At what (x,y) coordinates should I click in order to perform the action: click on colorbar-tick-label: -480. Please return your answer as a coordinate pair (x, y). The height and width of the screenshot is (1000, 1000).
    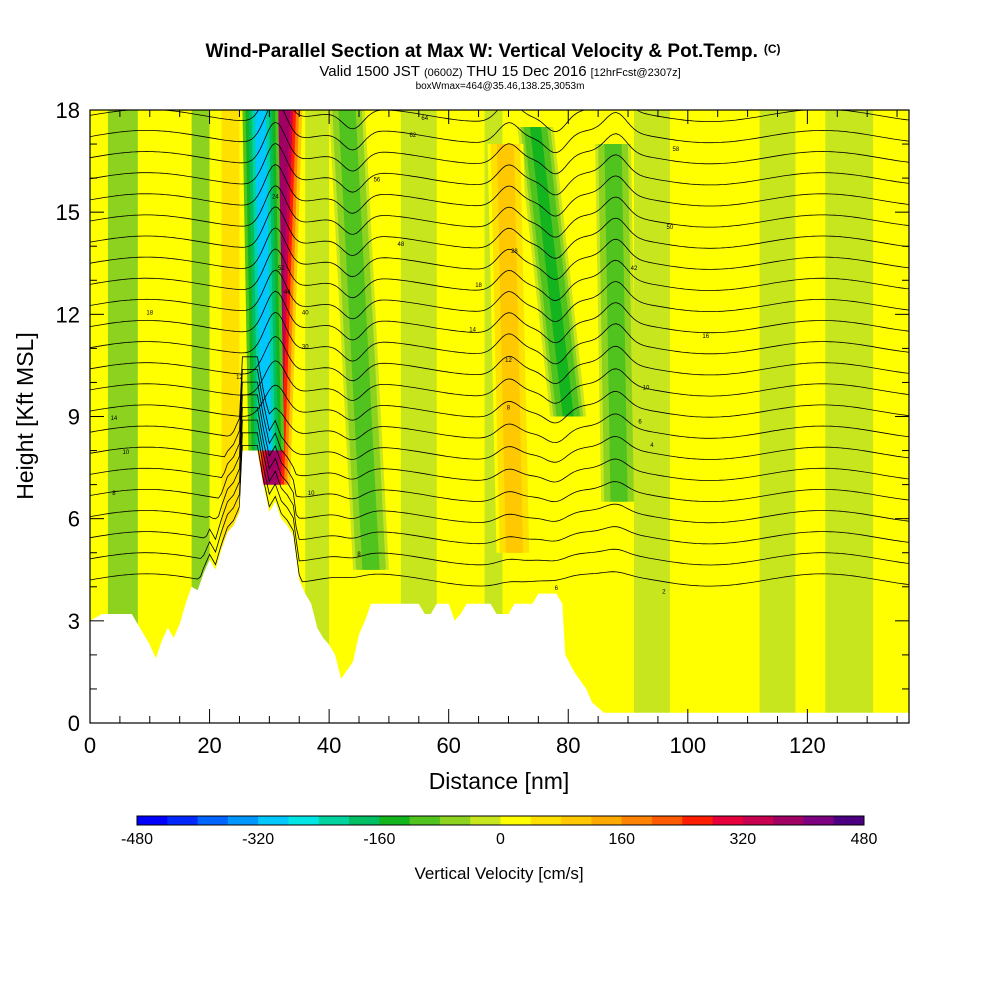
    Looking at the image, I should click on (137, 839).